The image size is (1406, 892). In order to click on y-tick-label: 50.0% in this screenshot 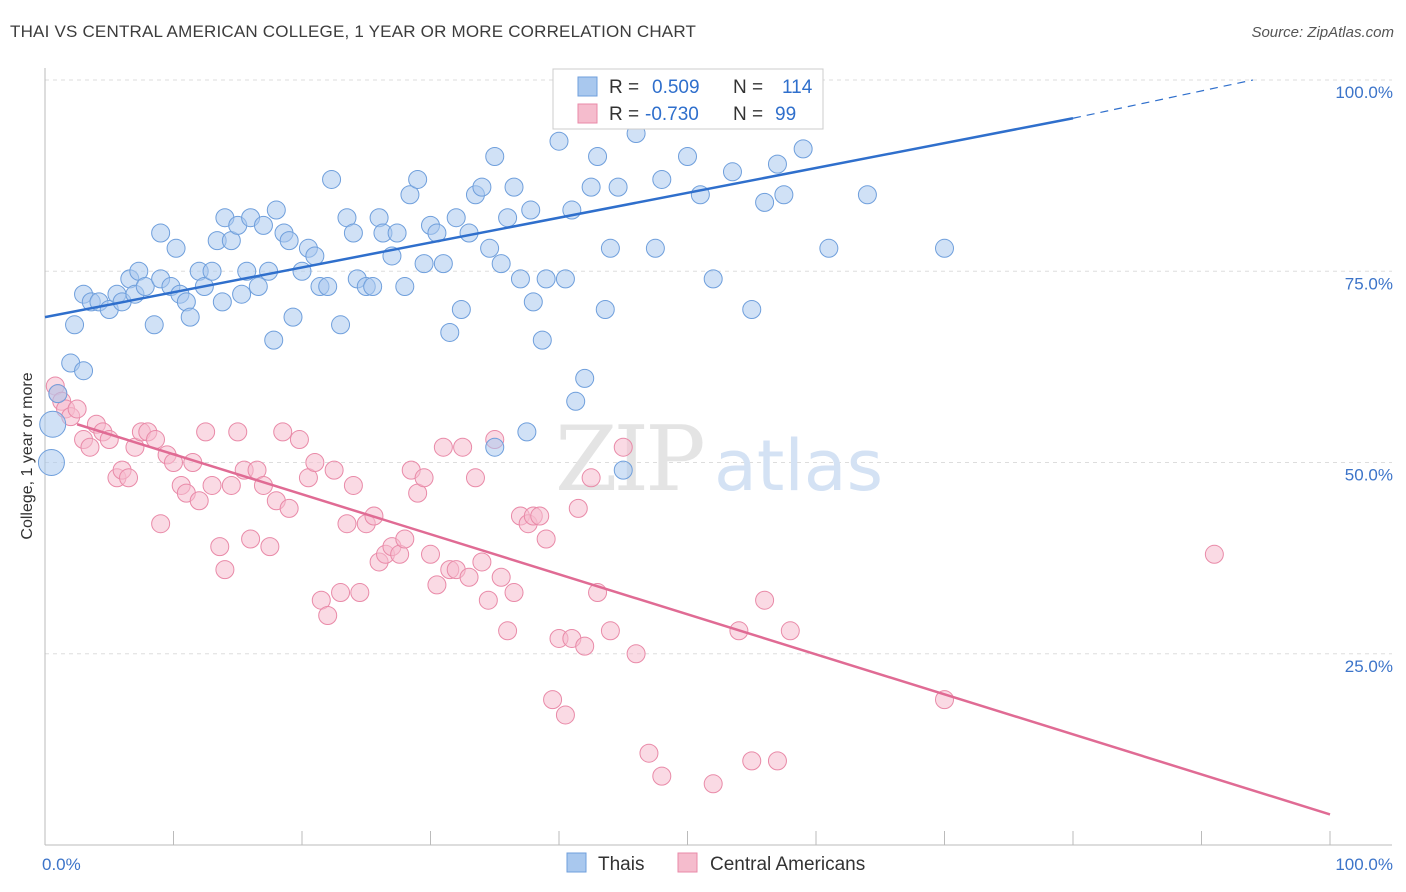, I will do `click(1369, 475)`.